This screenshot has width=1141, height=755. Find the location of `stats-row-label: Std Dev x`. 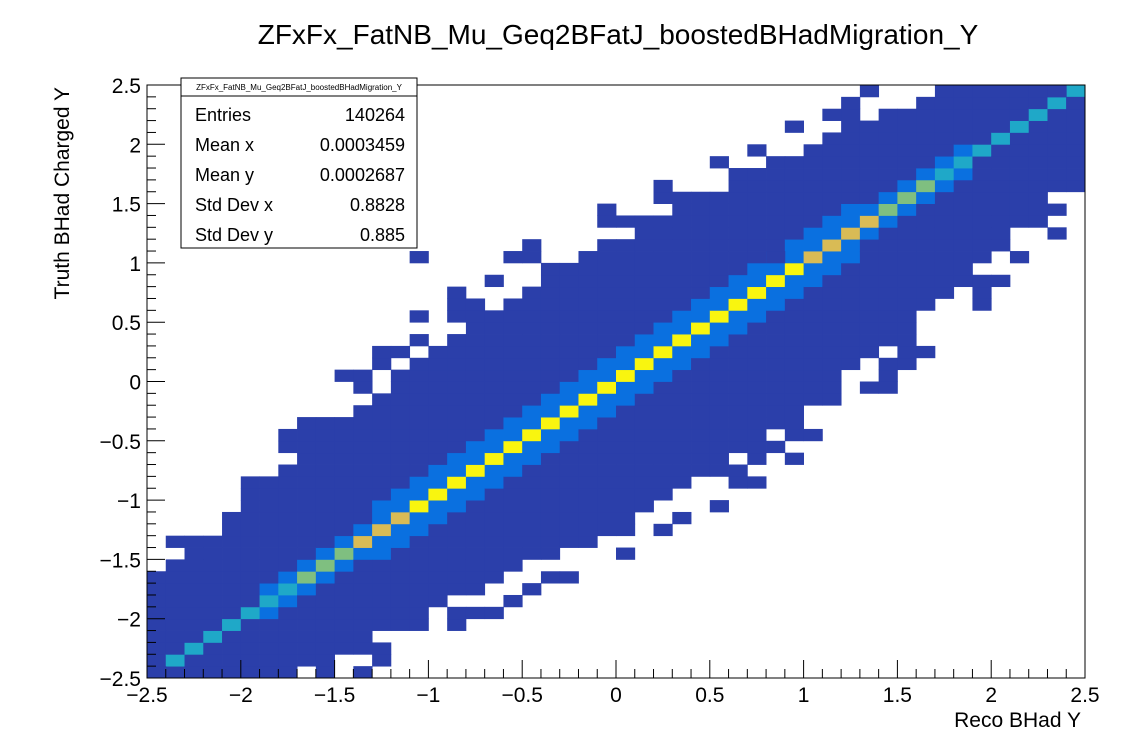

stats-row-label: Std Dev x is located at coordinates (234, 205).